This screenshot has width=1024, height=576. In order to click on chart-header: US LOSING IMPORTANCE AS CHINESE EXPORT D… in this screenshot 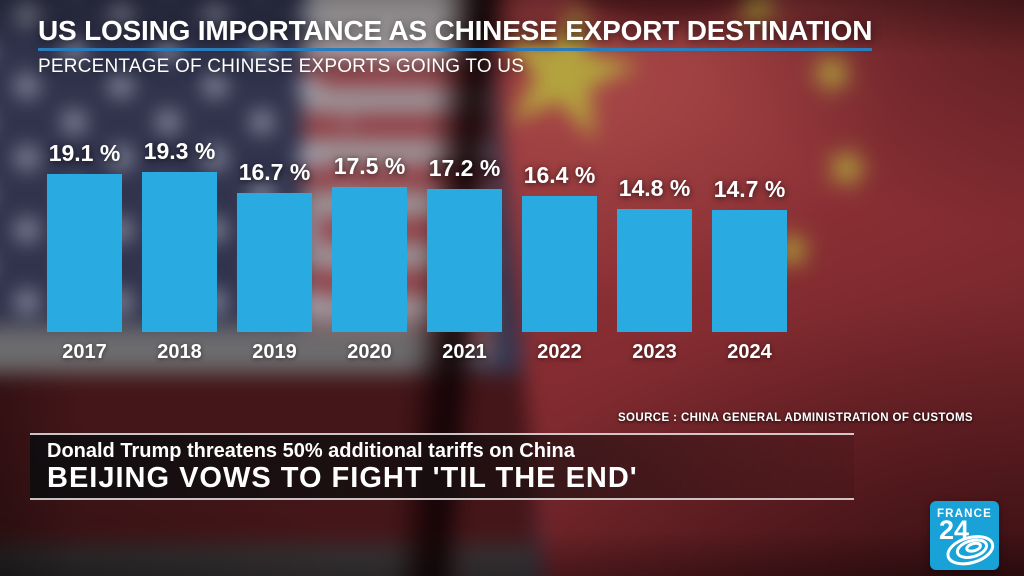, I will do `click(455, 47)`.